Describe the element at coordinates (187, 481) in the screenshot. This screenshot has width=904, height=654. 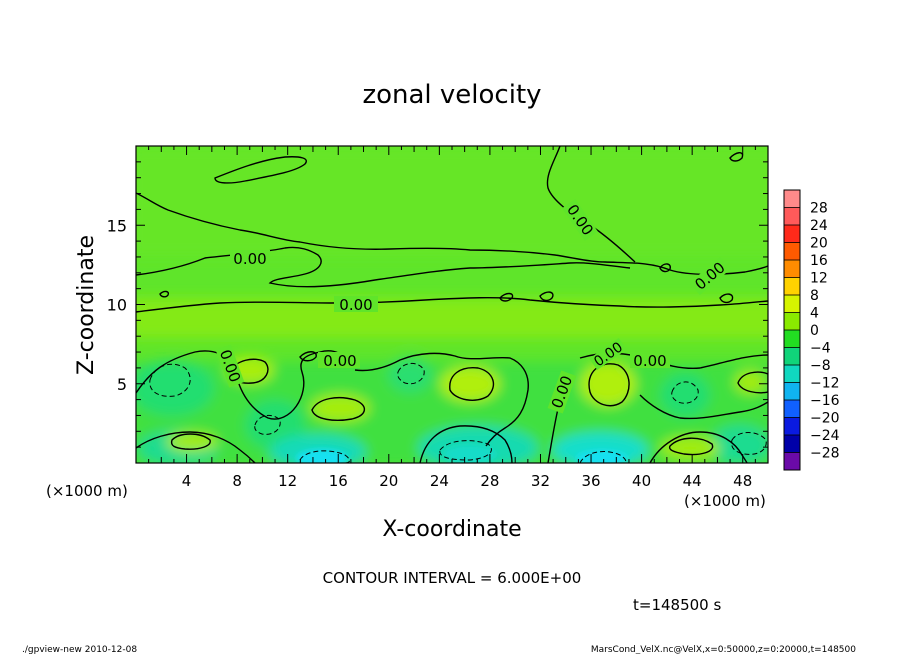
I see `x-tick-label: 4` at that location.